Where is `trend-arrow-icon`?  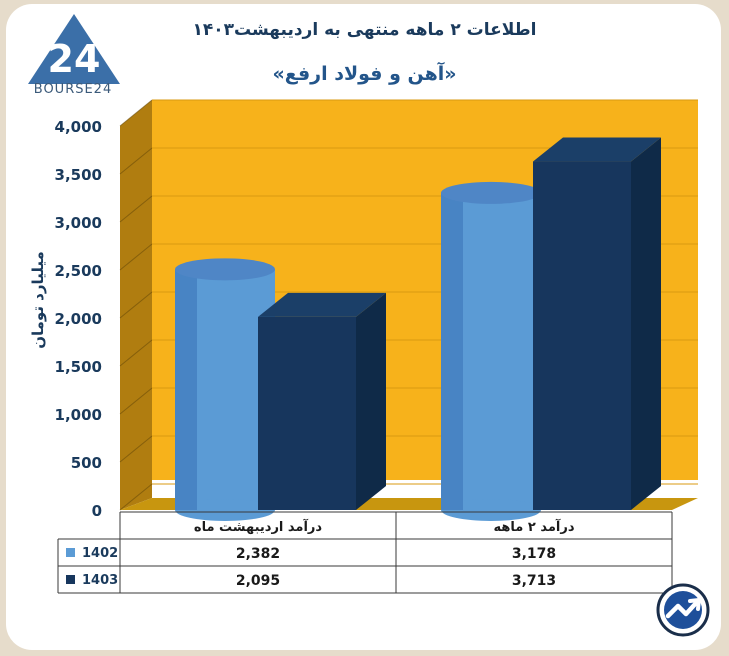 trend-arrow-icon is located at coordinates (683, 610).